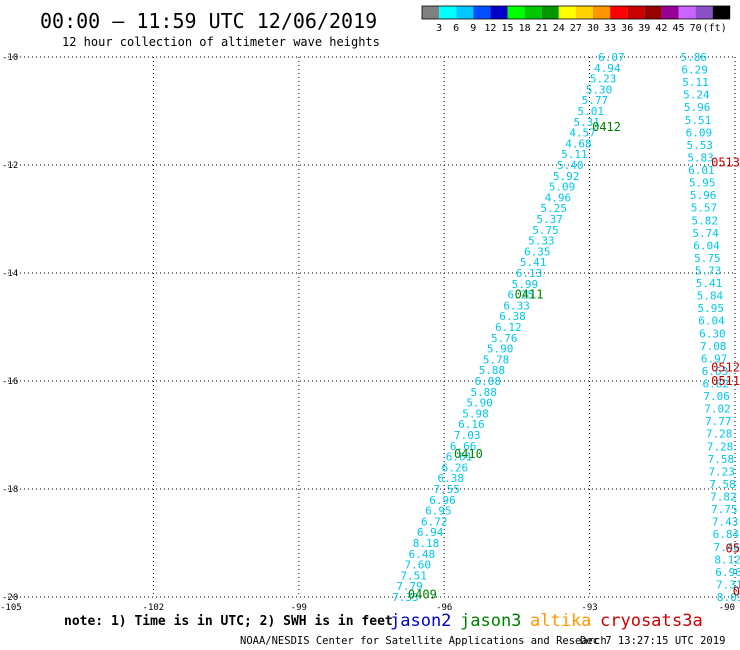 The width and height of the screenshot is (740, 650). What do you see at coordinates (736, 592) in the screenshot?
I see `time-label: 0` at bounding box center [736, 592].